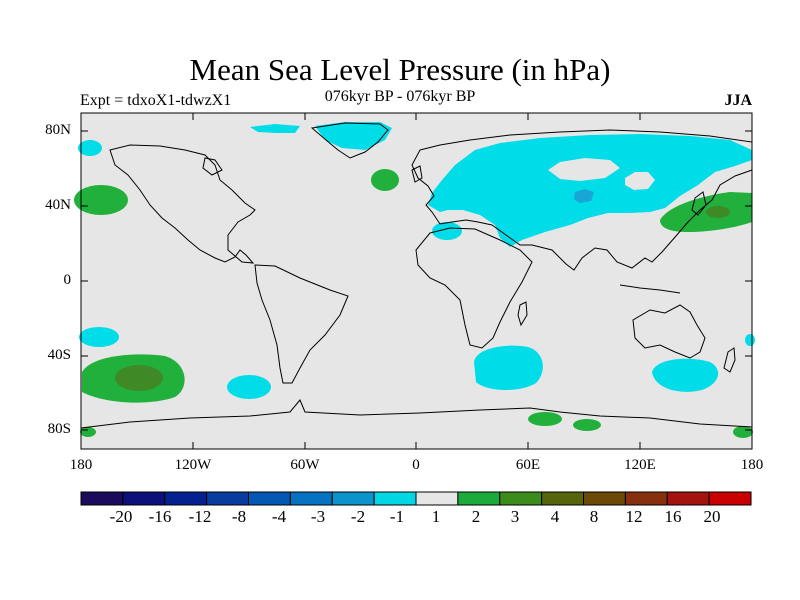 The width and height of the screenshot is (800, 600). Describe the element at coordinates (160, 516) in the screenshot. I see `colorbar-label: -16` at that location.